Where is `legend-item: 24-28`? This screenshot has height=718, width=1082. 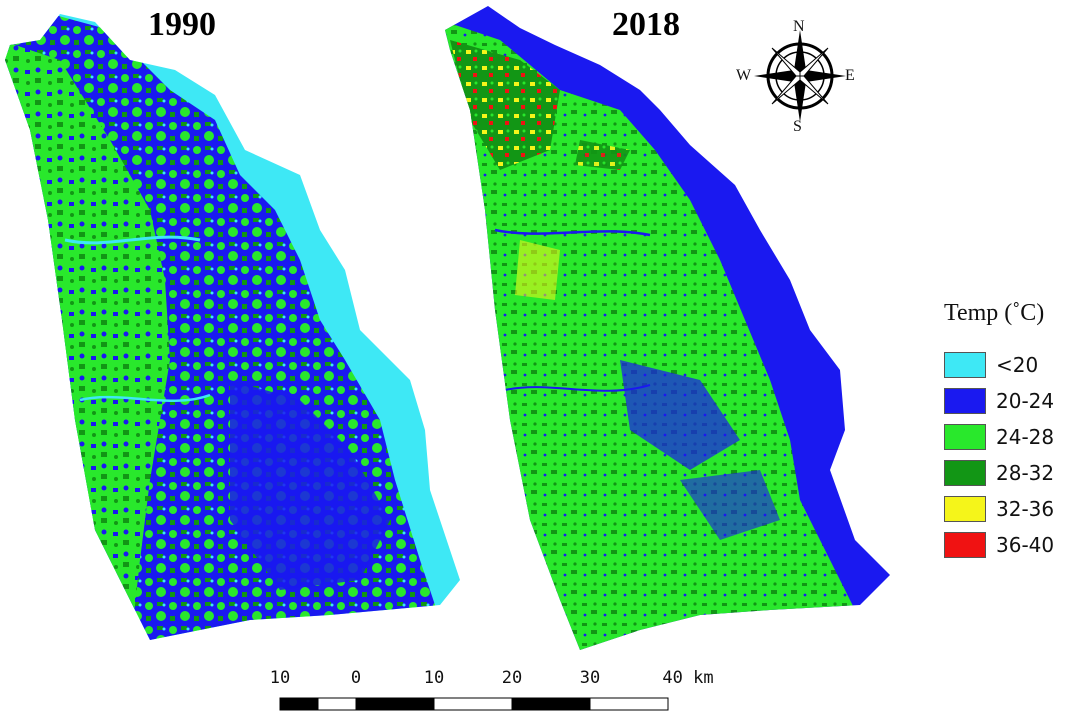 legend-item: 24-28 is located at coordinates (999, 437).